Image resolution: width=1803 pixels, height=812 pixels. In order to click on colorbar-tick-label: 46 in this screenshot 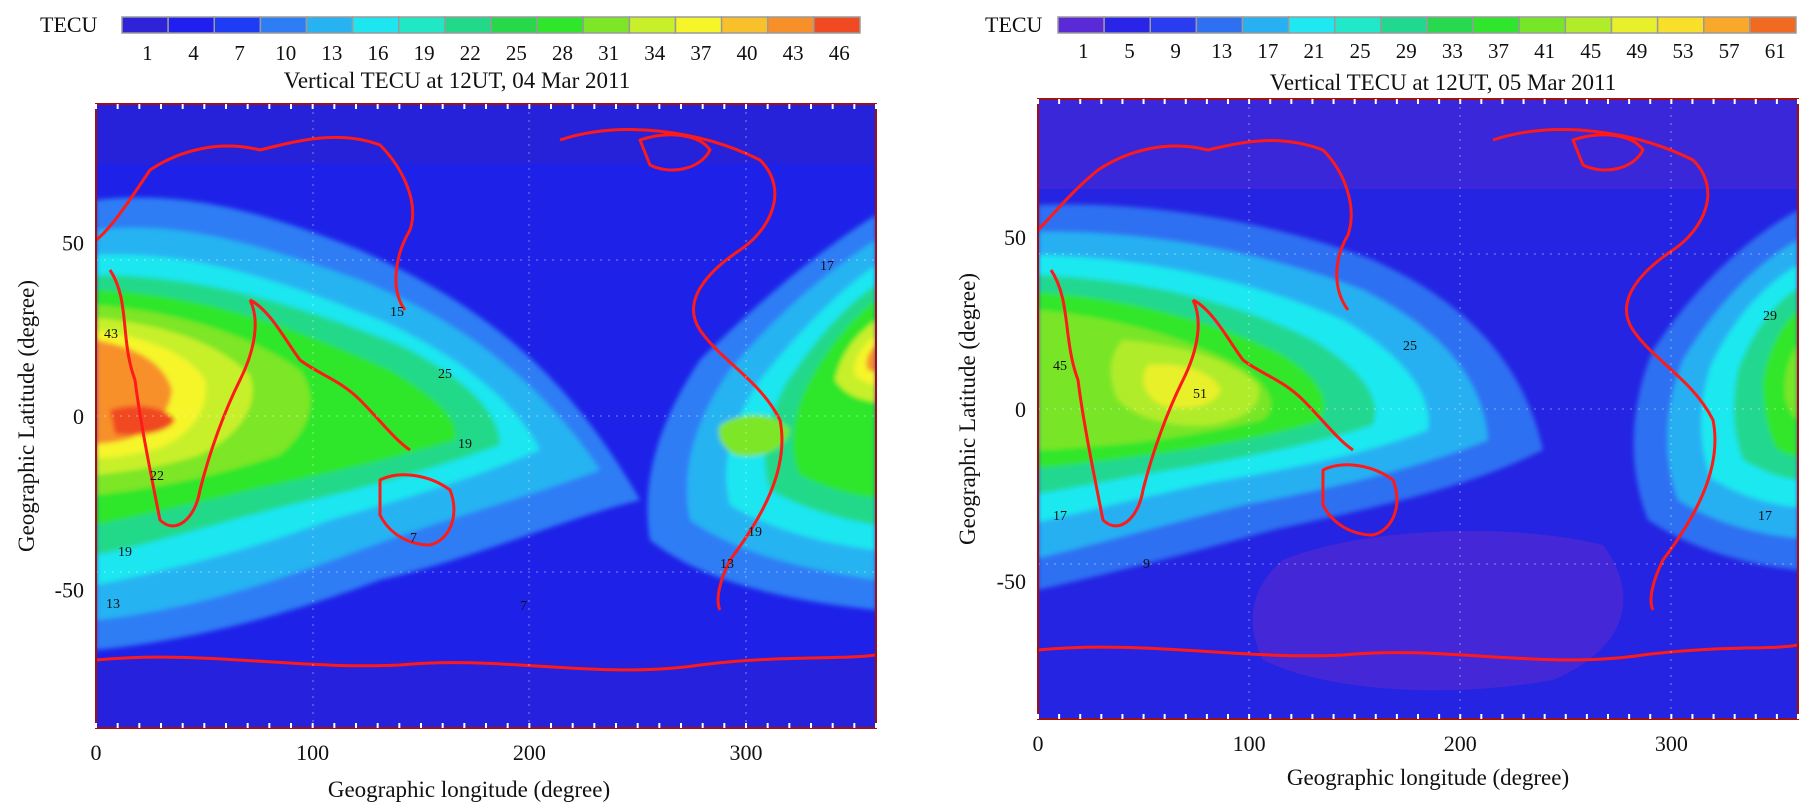, I will do `click(839, 53)`.